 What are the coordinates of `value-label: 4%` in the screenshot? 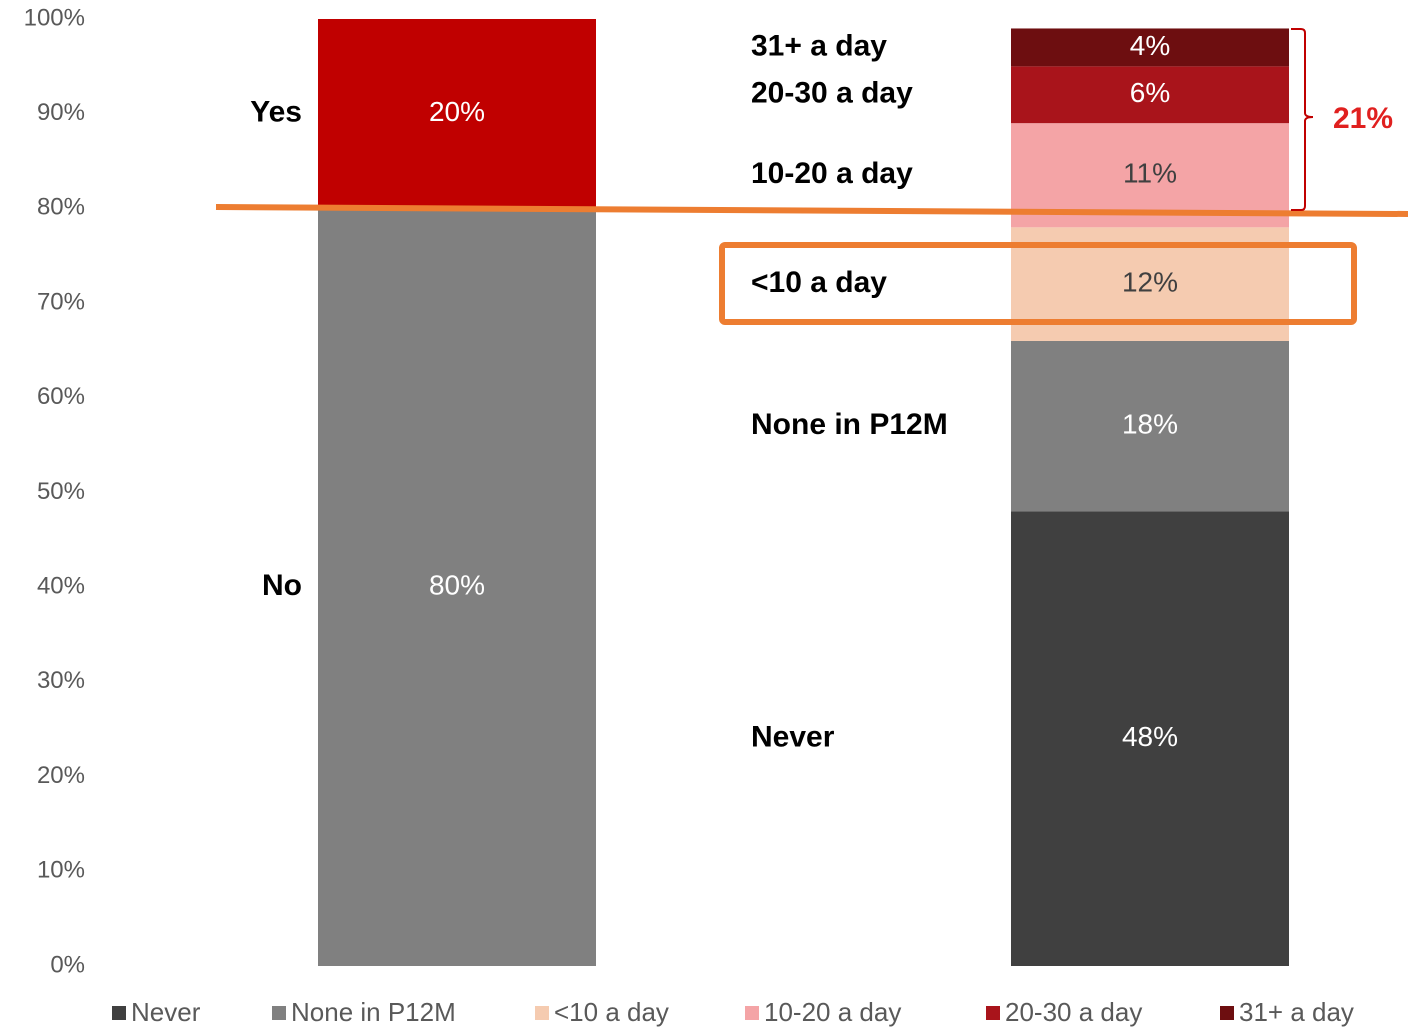 It's located at (1150, 45).